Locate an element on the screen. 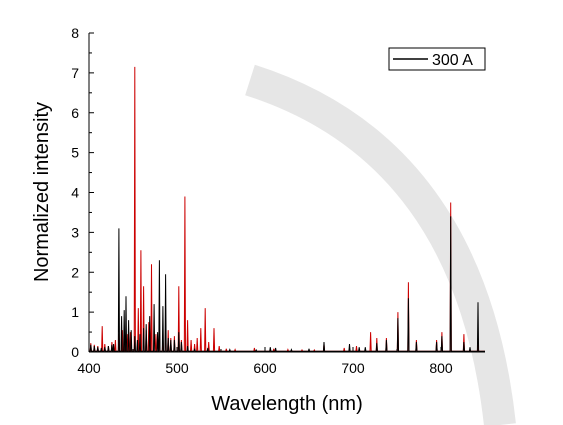 This screenshot has height=425, width=563. y-tick-label: 1 is located at coordinates (75, 312).